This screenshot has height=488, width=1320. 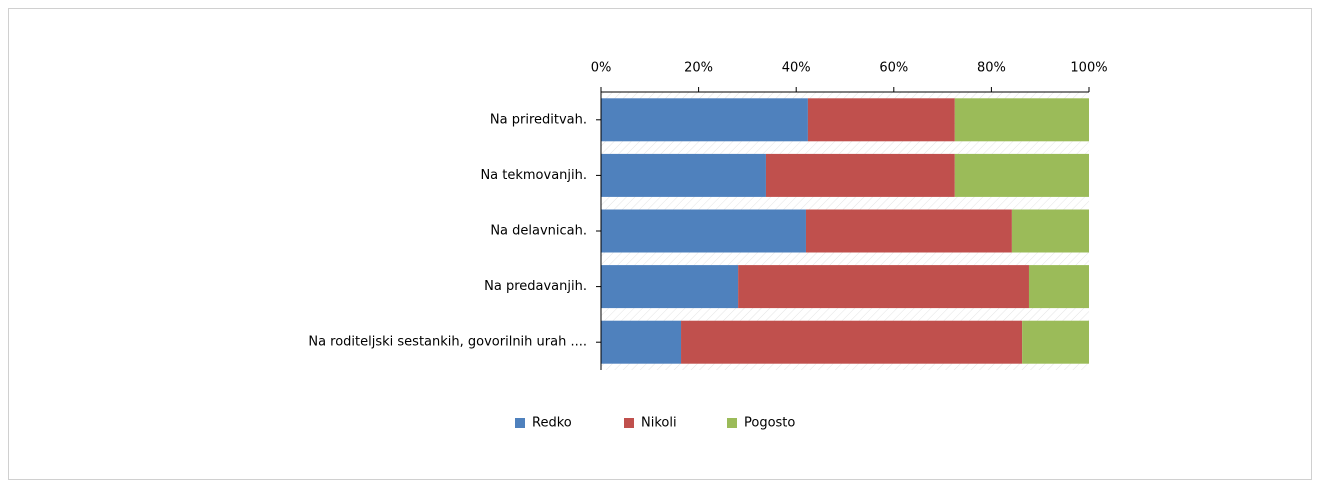 What do you see at coordinates (769, 423) in the screenshot?
I see `legend-label: Pogosto` at bounding box center [769, 423].